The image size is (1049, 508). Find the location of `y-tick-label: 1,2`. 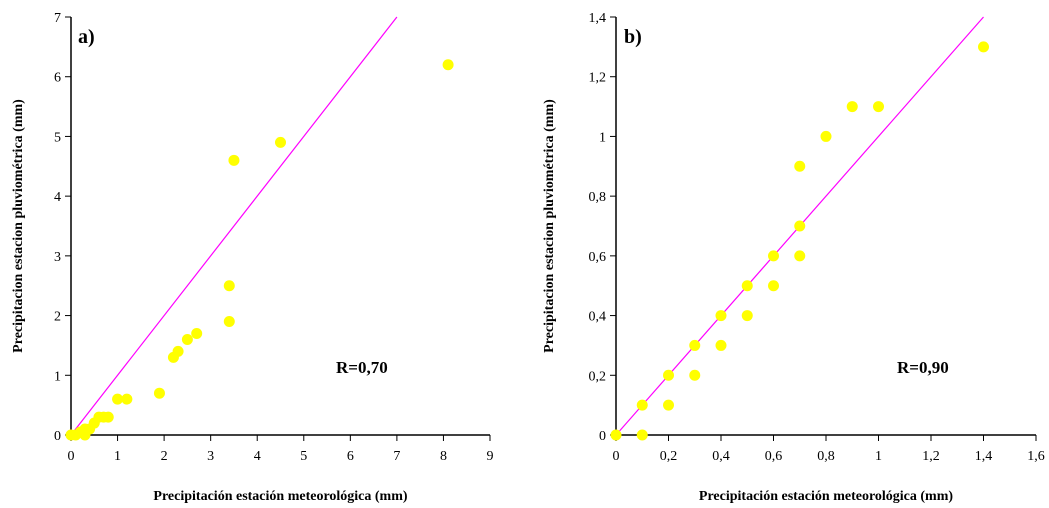

y-tick-label: 1,2 is located at coordinates (598, 78).